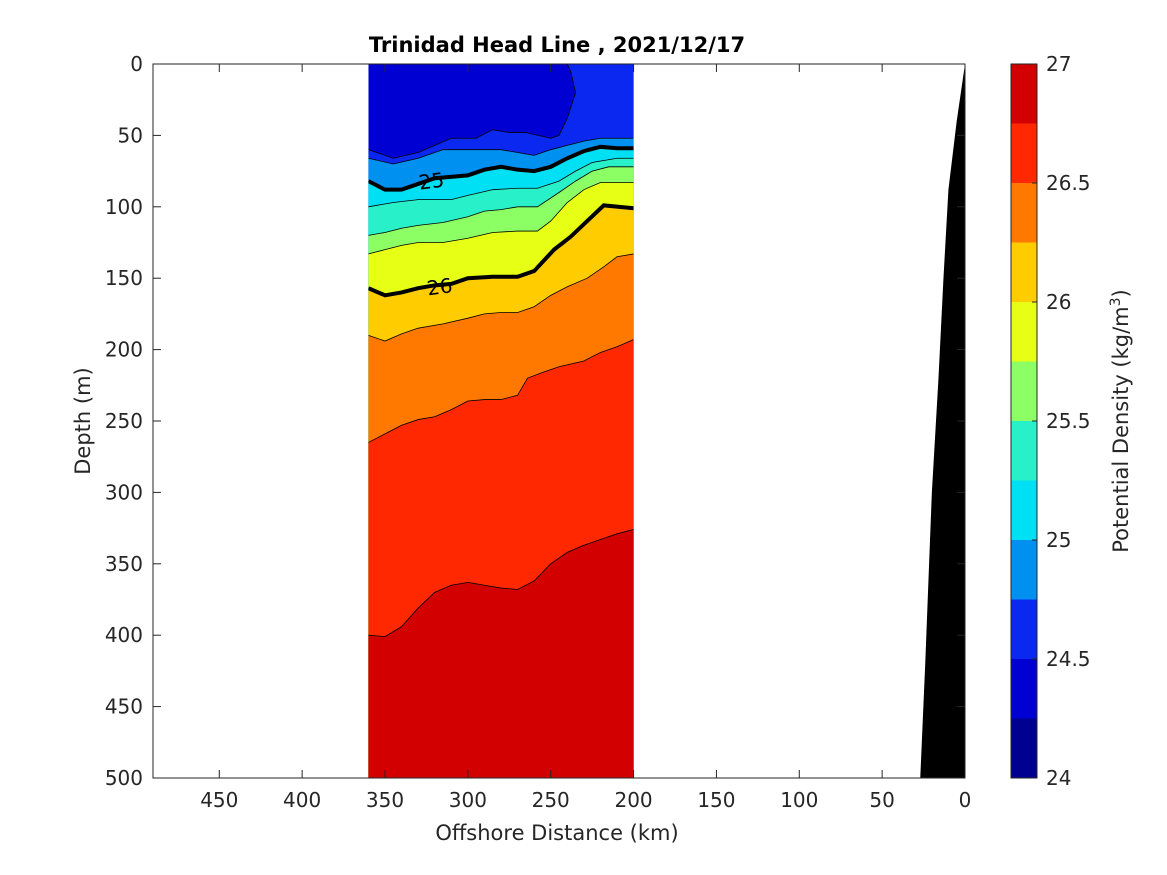 The height and width of the screenshot is (875, 1167). I want to click on colorbar-label-superscript: 3, so click(1116, 301).